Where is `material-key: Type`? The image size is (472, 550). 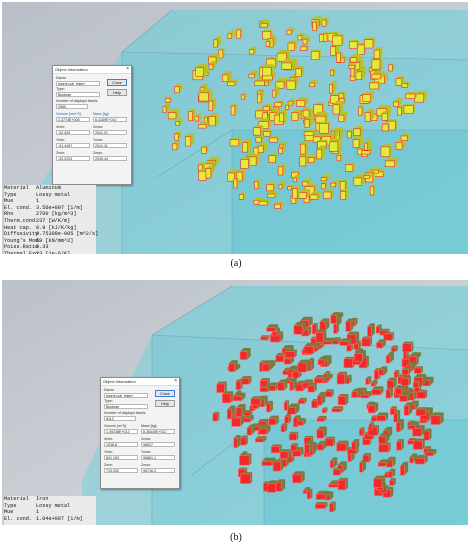
material-key: Type is located at coordinates (10, 505).